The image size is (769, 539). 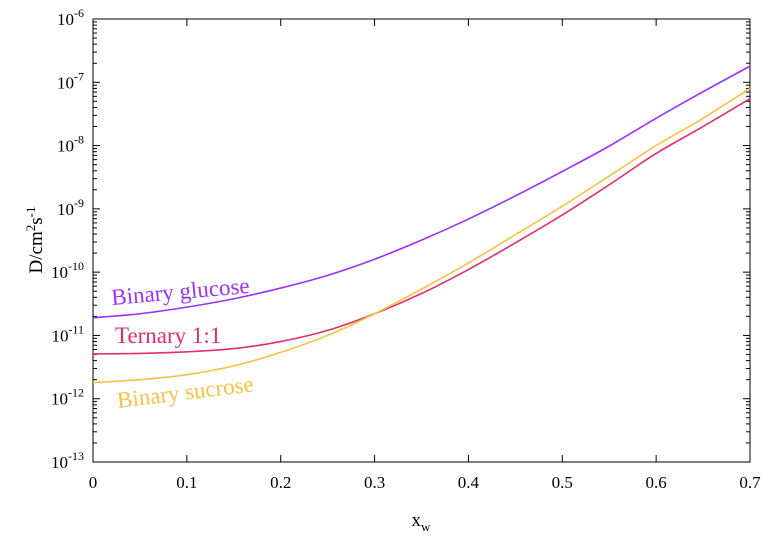 What do you see at coordinates (750, 482) in the screenshot?
I see `x-tick-label: 0.7` at bounding box center [750, 482].